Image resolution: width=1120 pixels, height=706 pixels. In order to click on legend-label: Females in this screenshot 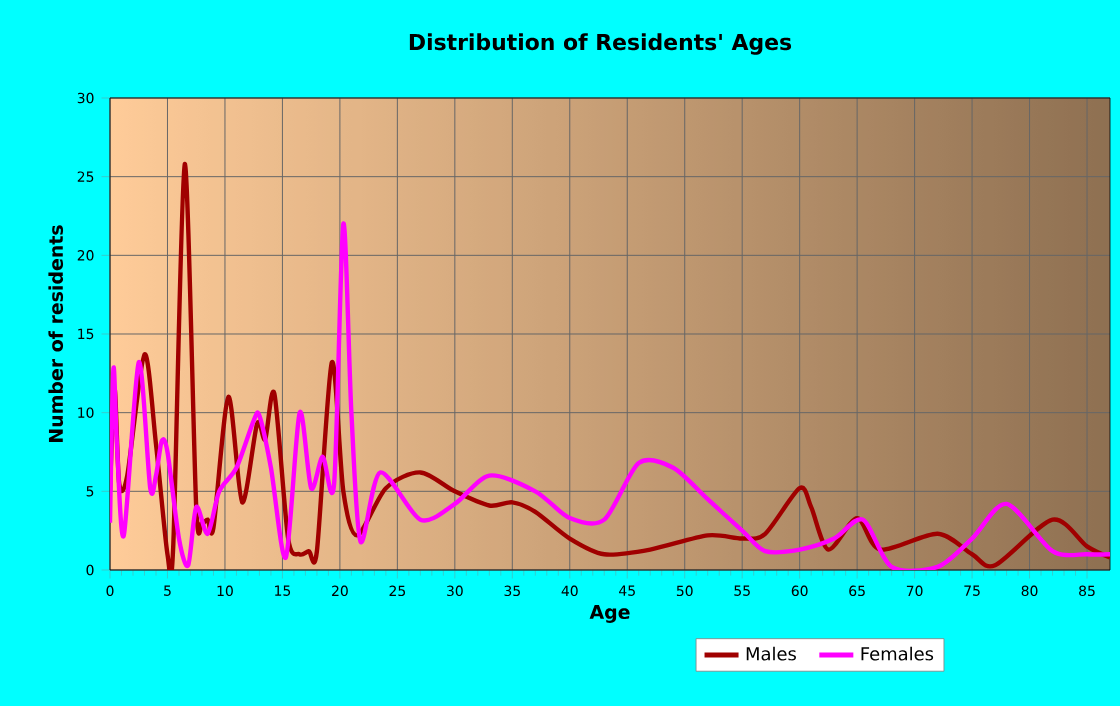, I will do `click(897, 653)`.